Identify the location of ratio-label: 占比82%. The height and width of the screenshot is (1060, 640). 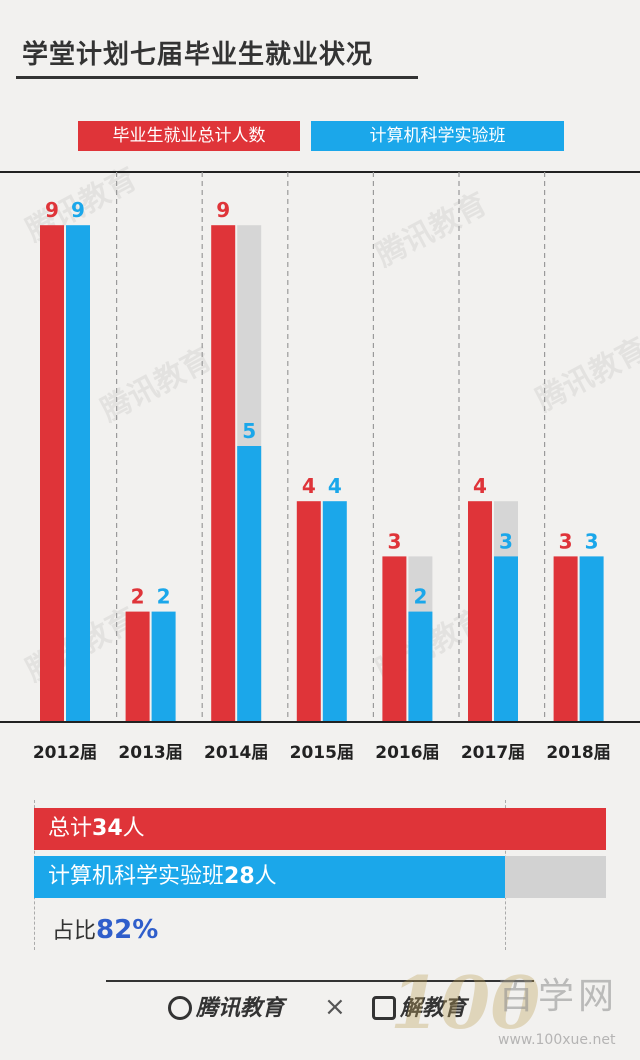
(105, 930).